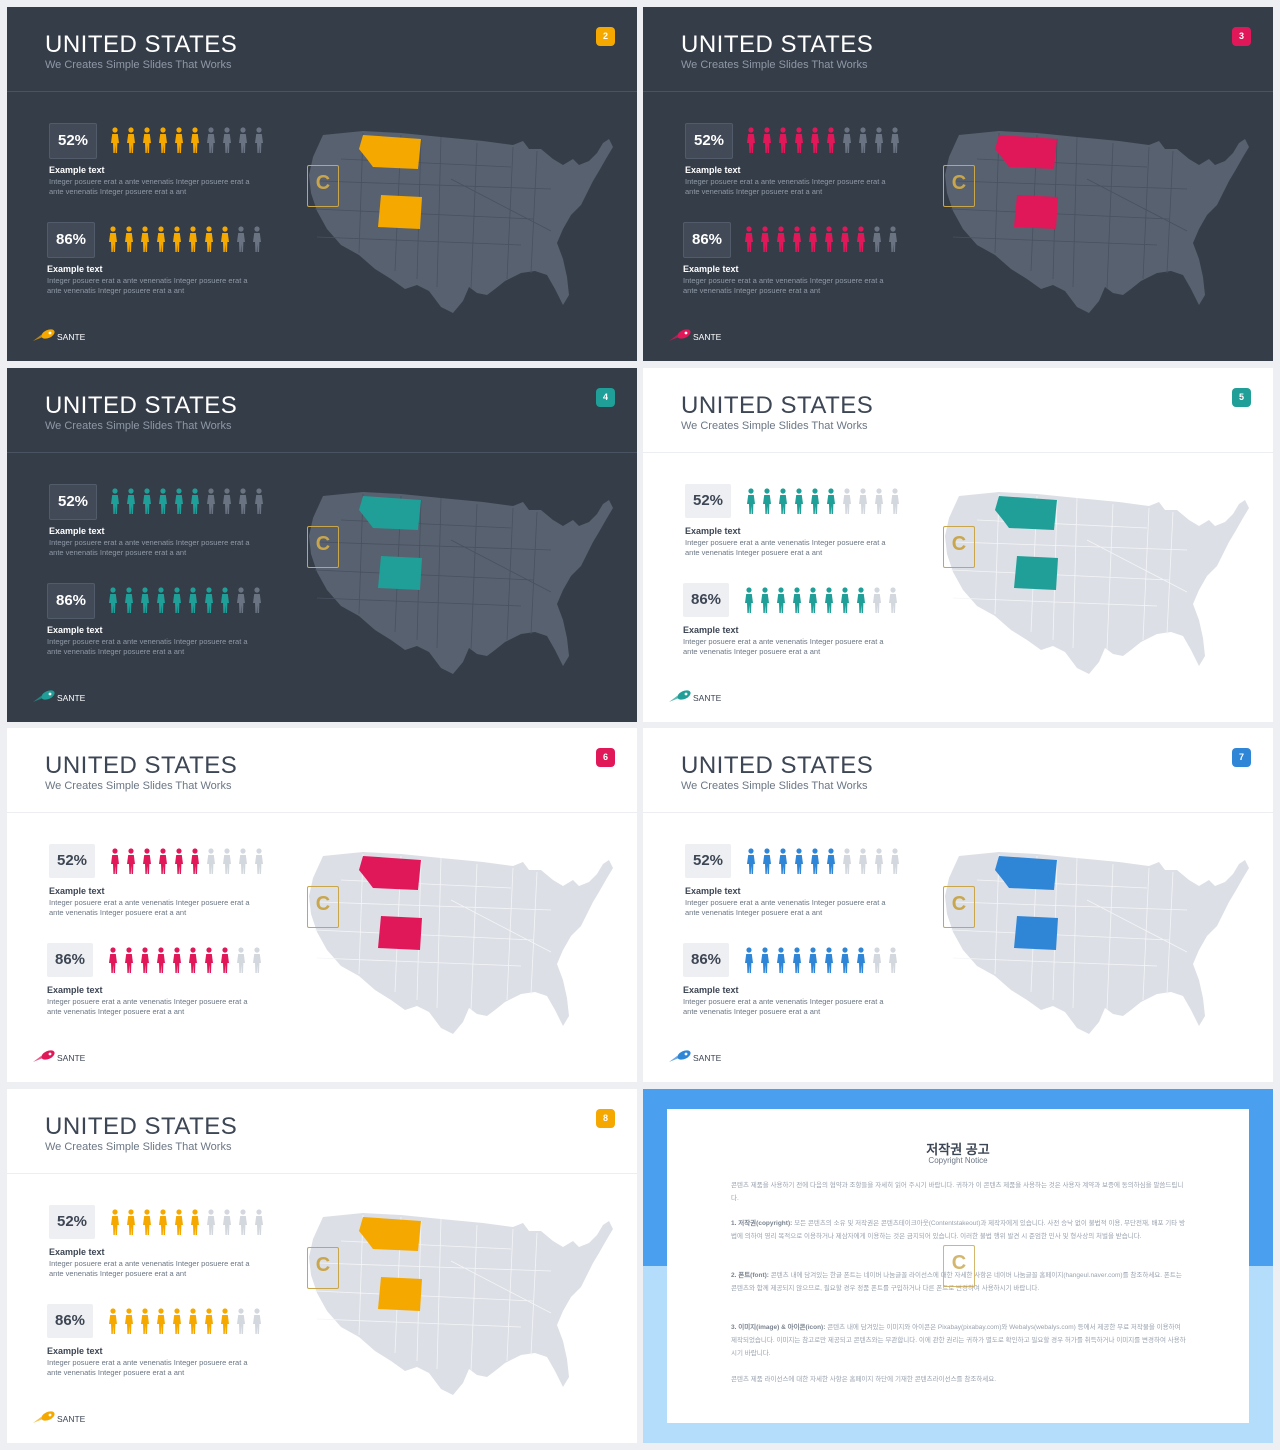  What do you see at coordinates (605, 757) in the screenshot?
I see `page-number-badge: 6` at bounding box center [605, 757].